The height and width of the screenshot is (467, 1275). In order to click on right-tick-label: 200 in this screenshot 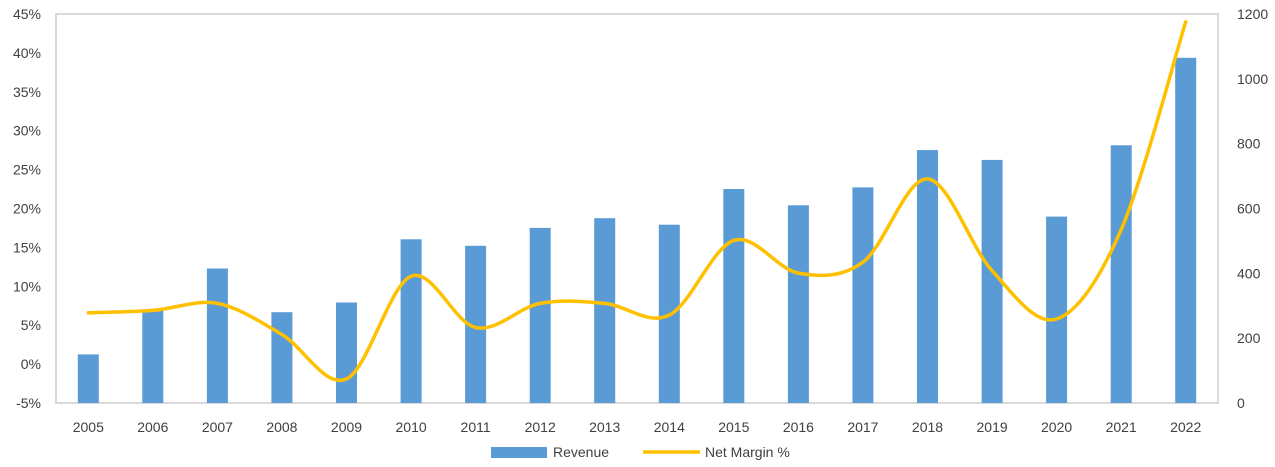, I will do `click(1249, 338)`.